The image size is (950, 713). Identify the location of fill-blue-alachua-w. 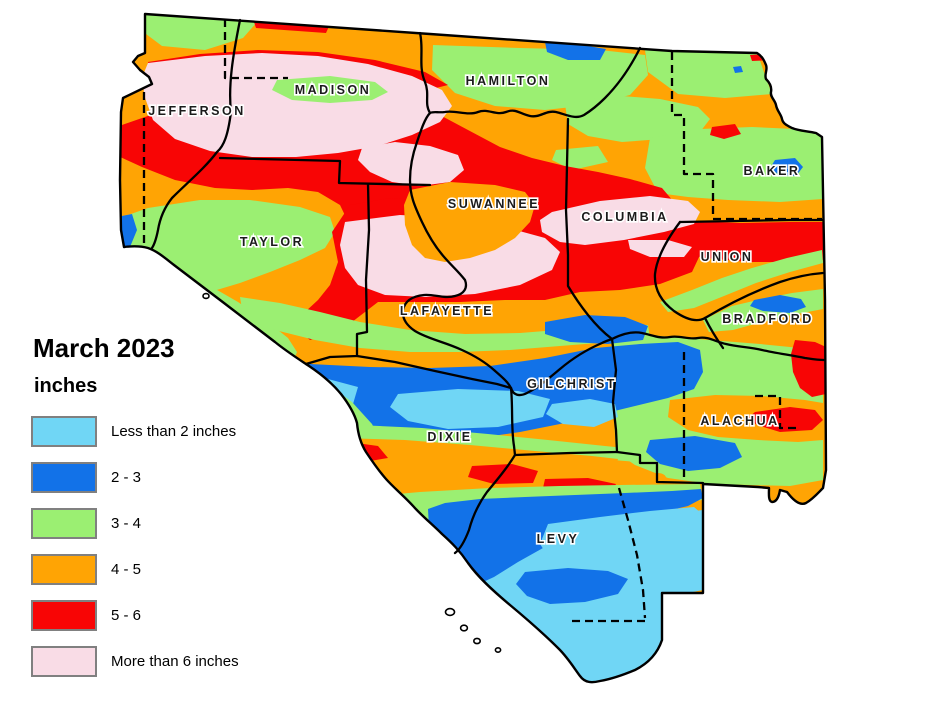
(694, 453).